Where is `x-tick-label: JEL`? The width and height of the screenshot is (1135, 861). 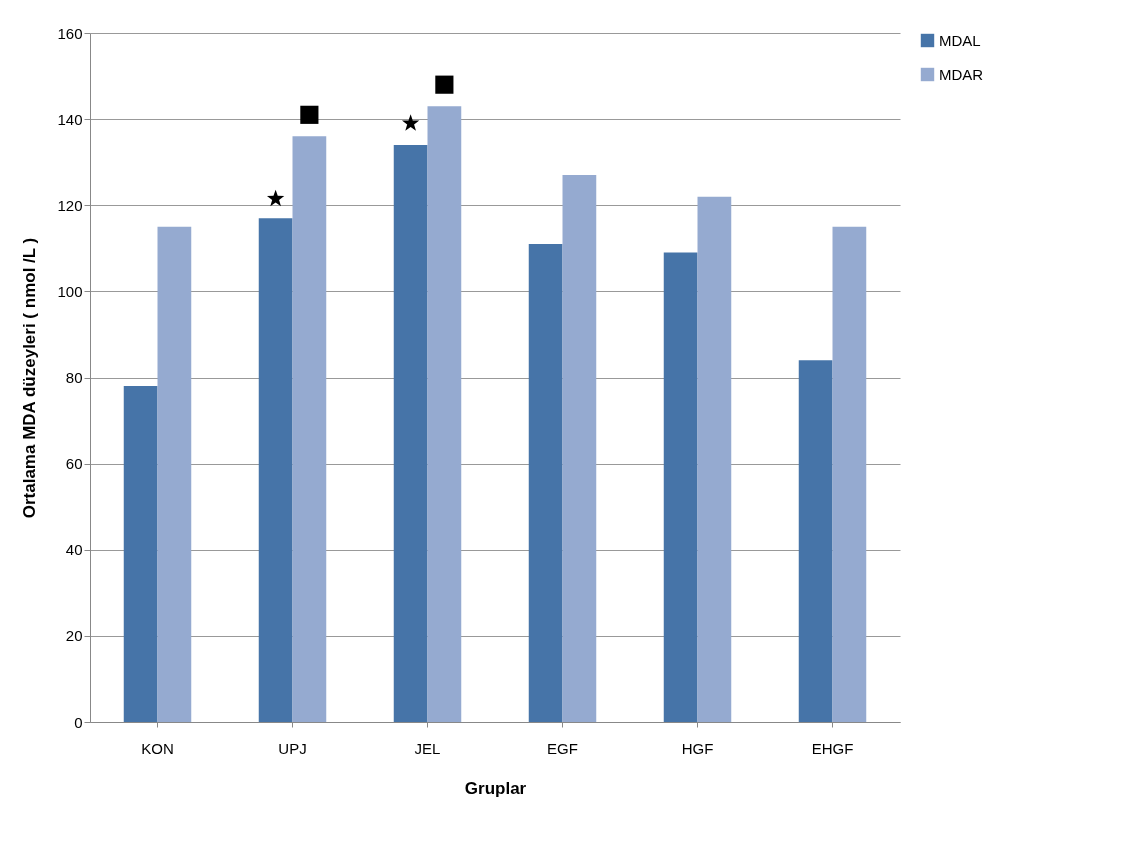 x-tick-label: JEL is located at coordinates (427, 748).